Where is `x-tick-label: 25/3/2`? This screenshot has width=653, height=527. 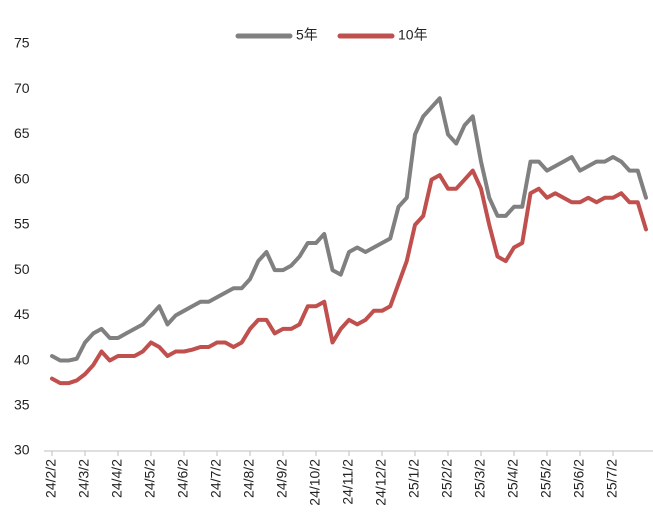
x-tick-label: 25/3/2 is located at coordinates (480, 478).